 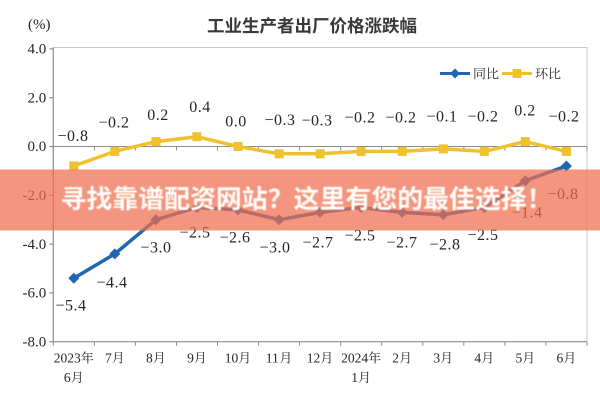 I want to click on svg-text: 4, so click(x=477, y=358).